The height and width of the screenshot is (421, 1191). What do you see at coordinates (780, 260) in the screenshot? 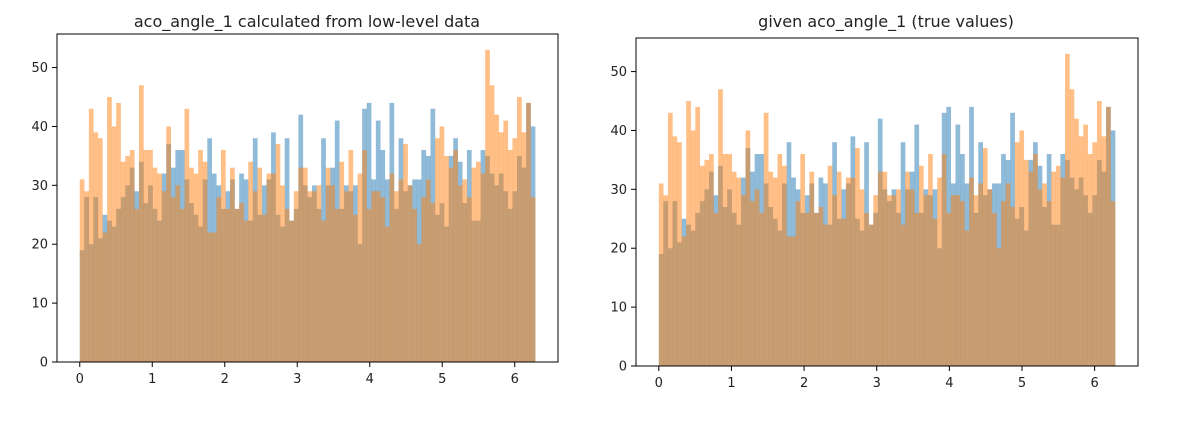
I see `histogram-bar-right-s1-b26` at bounding box center [780, 260].